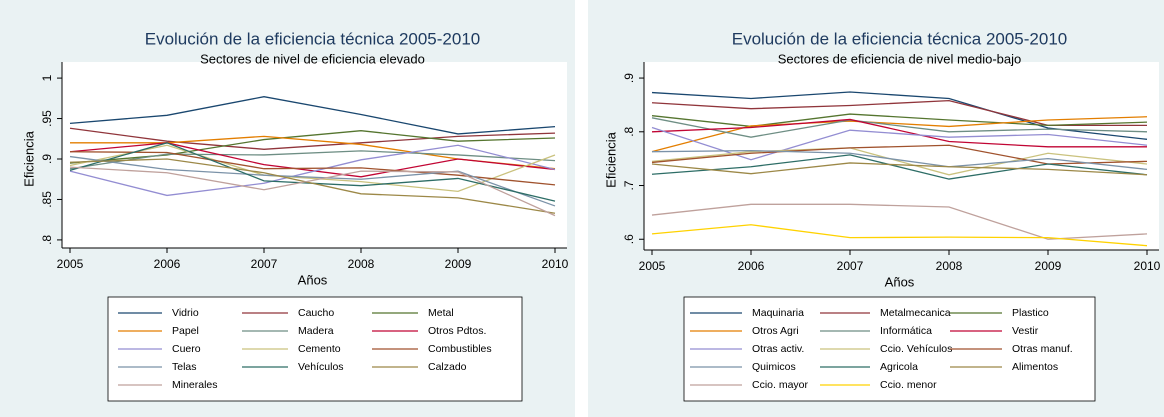 The height and width of the screenshot is (417, 1164). Describe the element at coordinates (186, 349) in the screenshot. I see `legend-label: Cuero` at that location.